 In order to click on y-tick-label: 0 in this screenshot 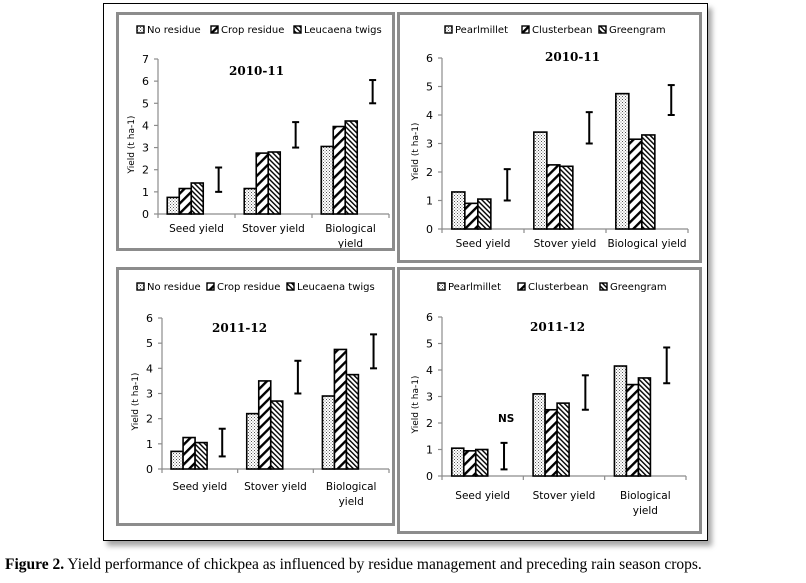, I will do `click(149, 469)`.